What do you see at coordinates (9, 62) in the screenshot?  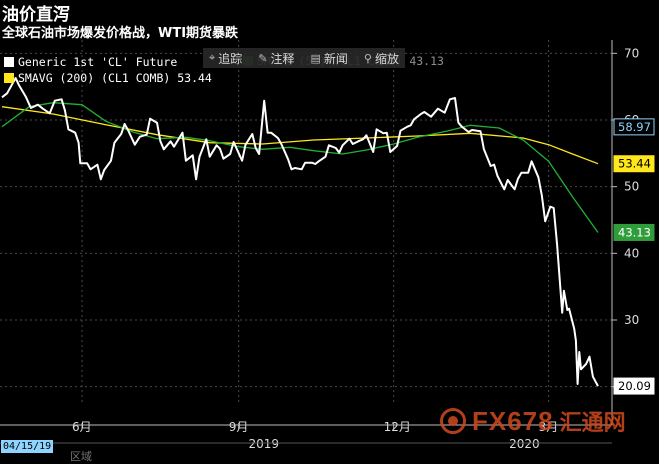 I see `legend-swatch-white` at bounding box center [9, 62].